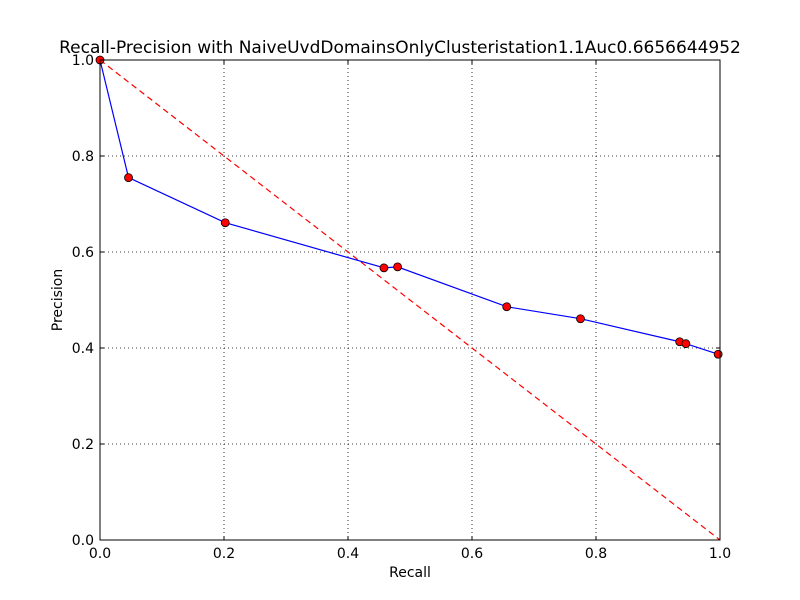  What do you see at coordinates (83, 61) in the screenshot?
I see `y-tick-label: 1.0` at bounding box center [83, 61].